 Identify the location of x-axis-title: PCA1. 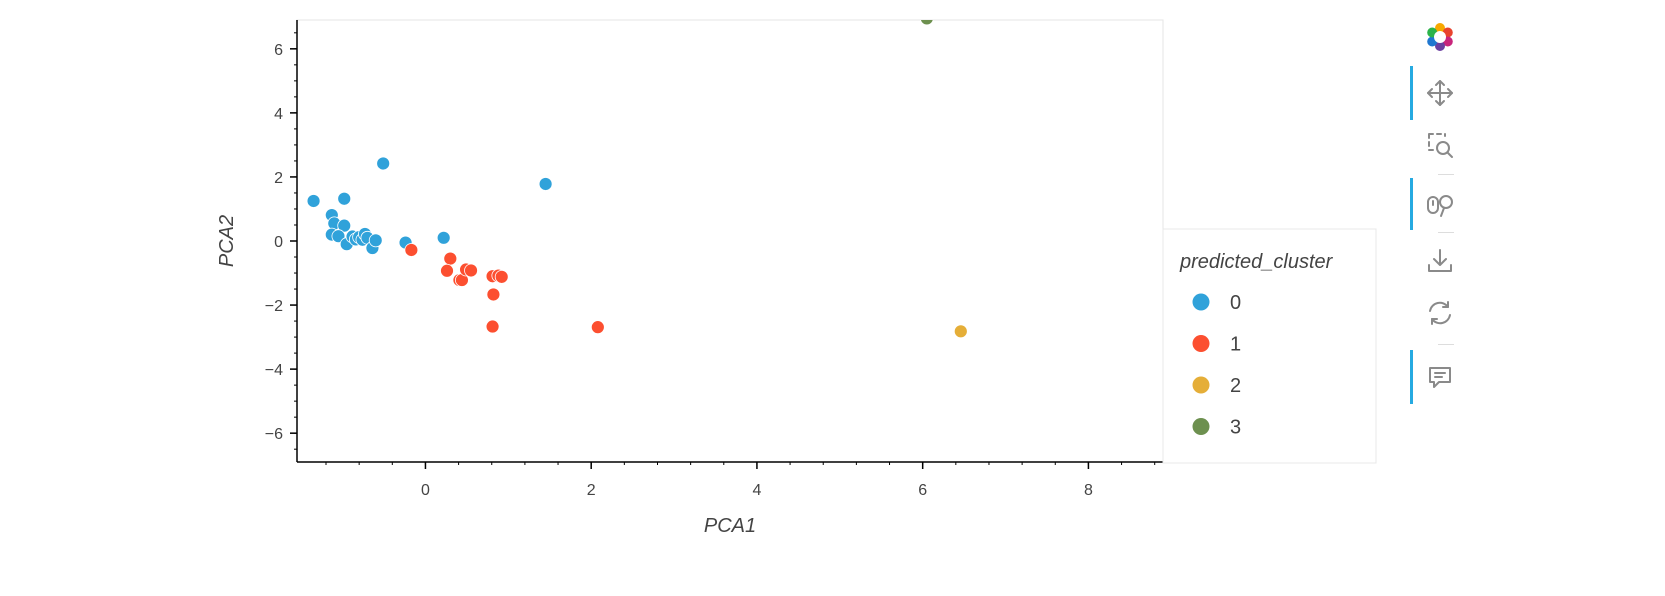
(730, 526).